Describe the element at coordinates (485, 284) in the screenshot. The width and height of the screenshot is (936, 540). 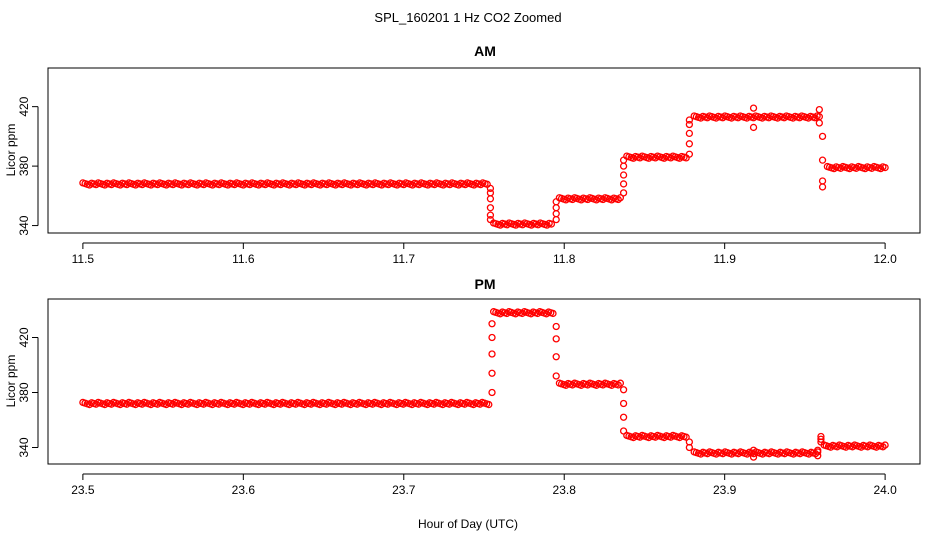
I see `pm-panel-title: PM` at that location.